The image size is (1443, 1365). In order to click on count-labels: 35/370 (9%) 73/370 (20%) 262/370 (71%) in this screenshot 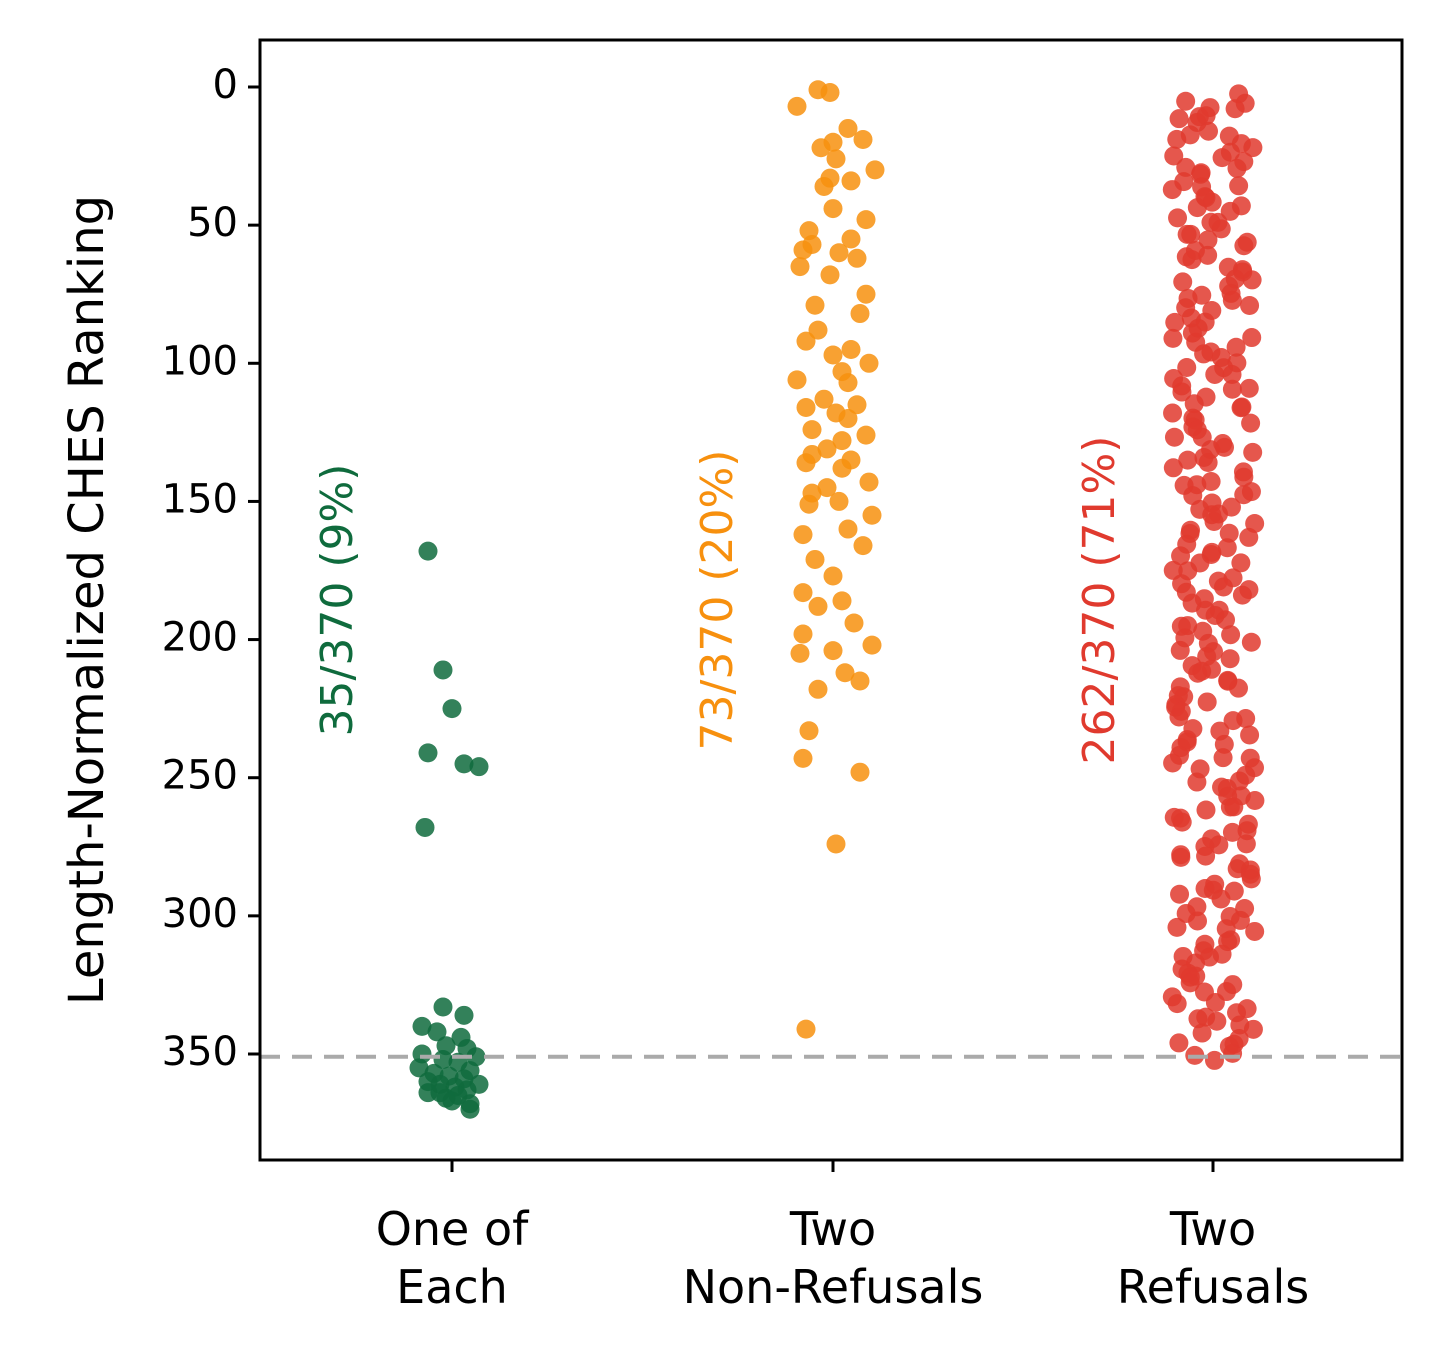, I will do `click(718, 600)`.